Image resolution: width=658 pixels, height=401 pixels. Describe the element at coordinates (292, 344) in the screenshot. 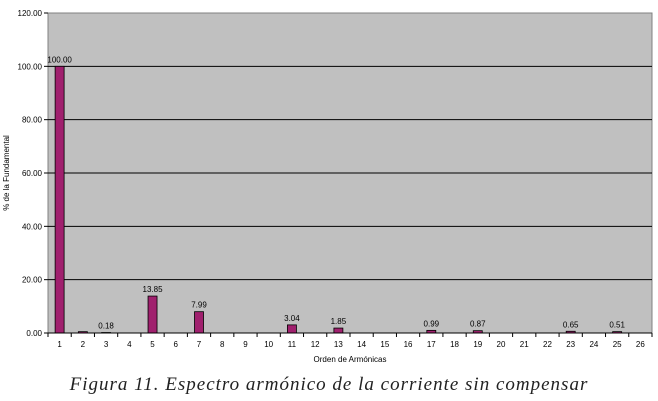

I see `x-tick-label: 11` at that location.